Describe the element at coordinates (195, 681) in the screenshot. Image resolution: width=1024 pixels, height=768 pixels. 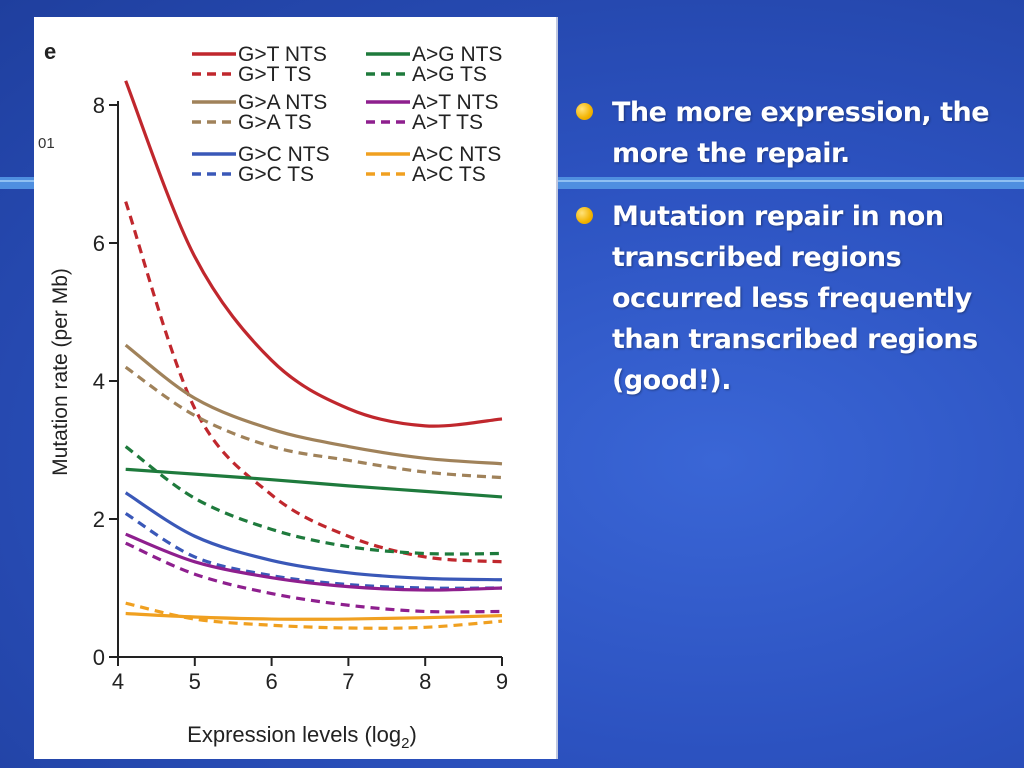
I see `x-tick-label: 5` at that location.